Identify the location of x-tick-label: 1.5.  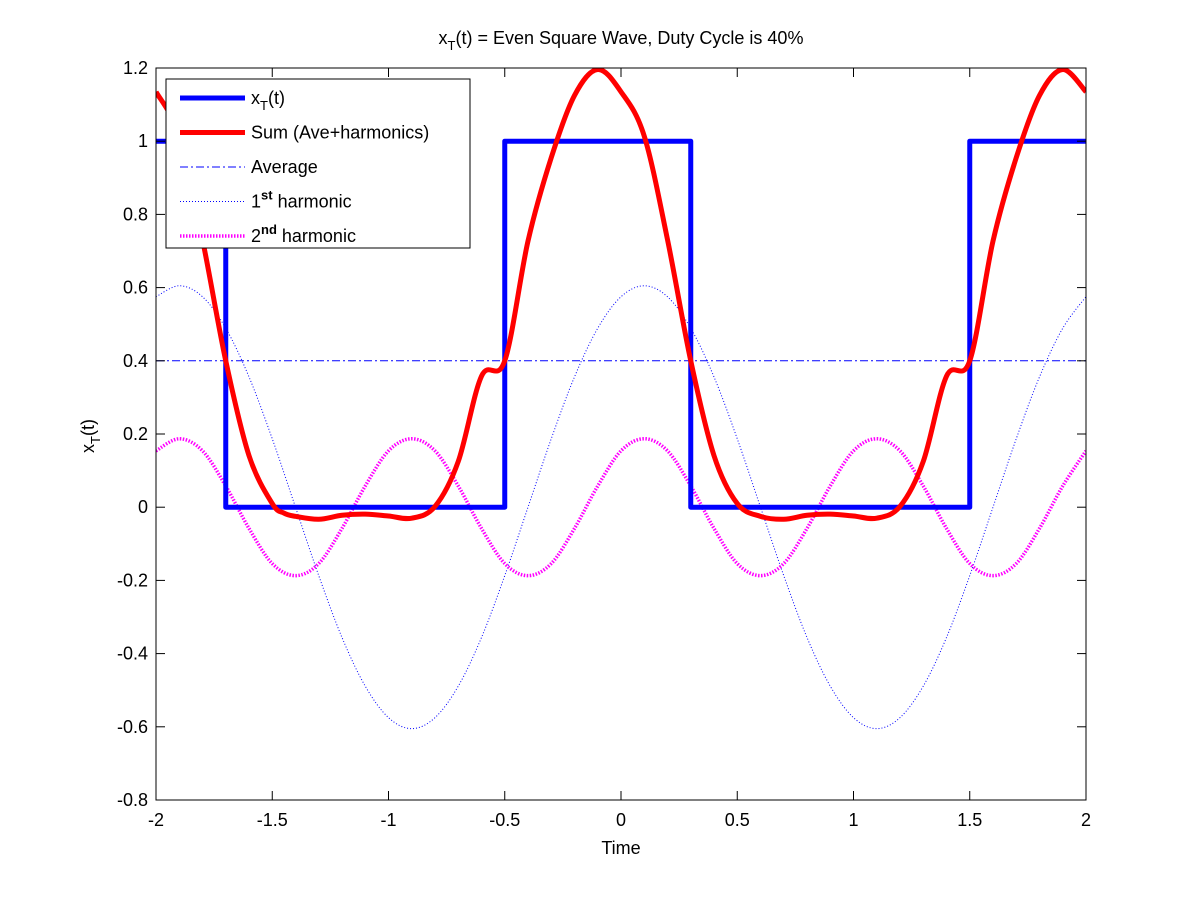
(969, 820).